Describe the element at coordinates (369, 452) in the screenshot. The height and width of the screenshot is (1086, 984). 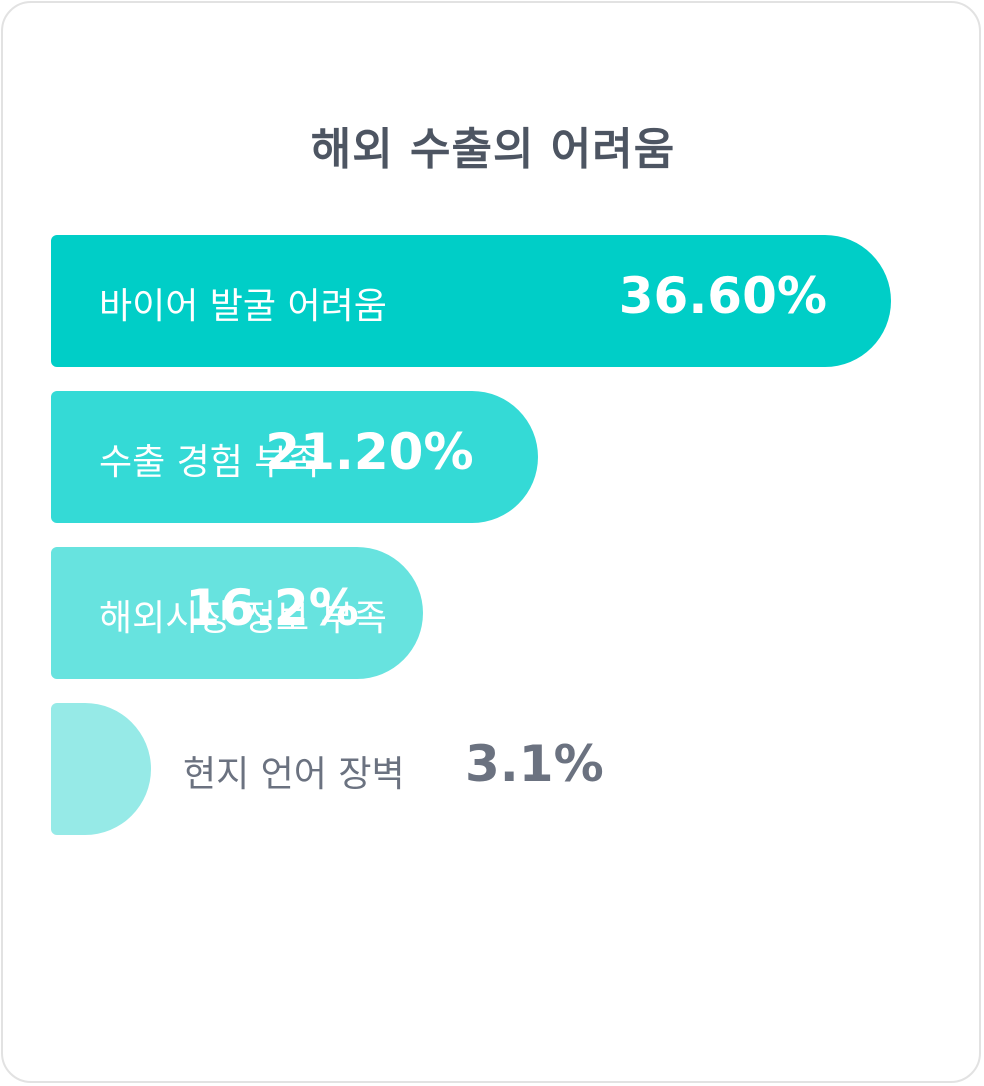
I see `bar-value-2: 21.20%` at that location.